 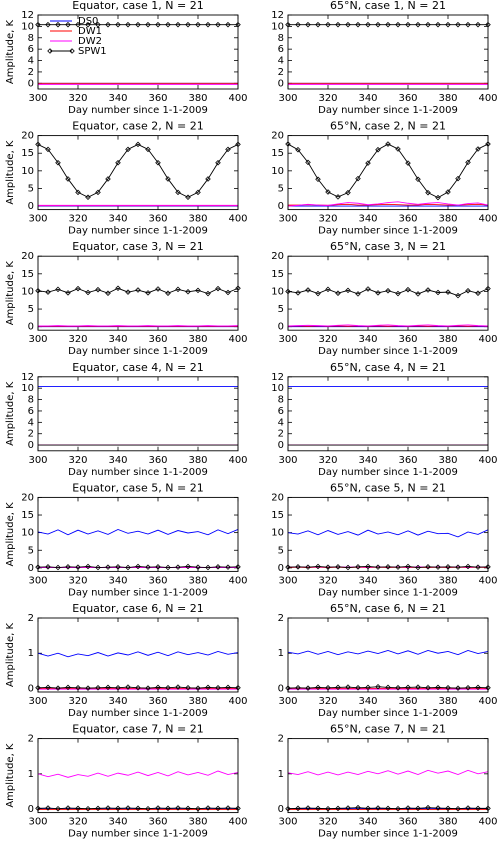 What do you see at coordinates (137, 126) in the screenshot?
I see `panel-title: Equator, case 2, N = 21` at bounding box center [137, 126].